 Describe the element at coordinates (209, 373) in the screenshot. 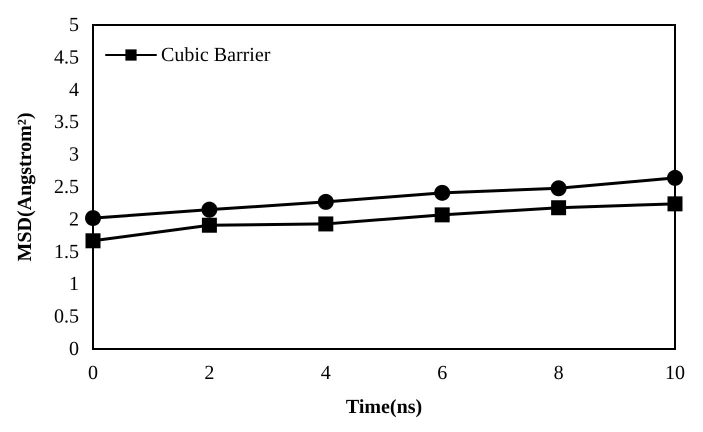

I see `x-tick-label: 2` at that location.